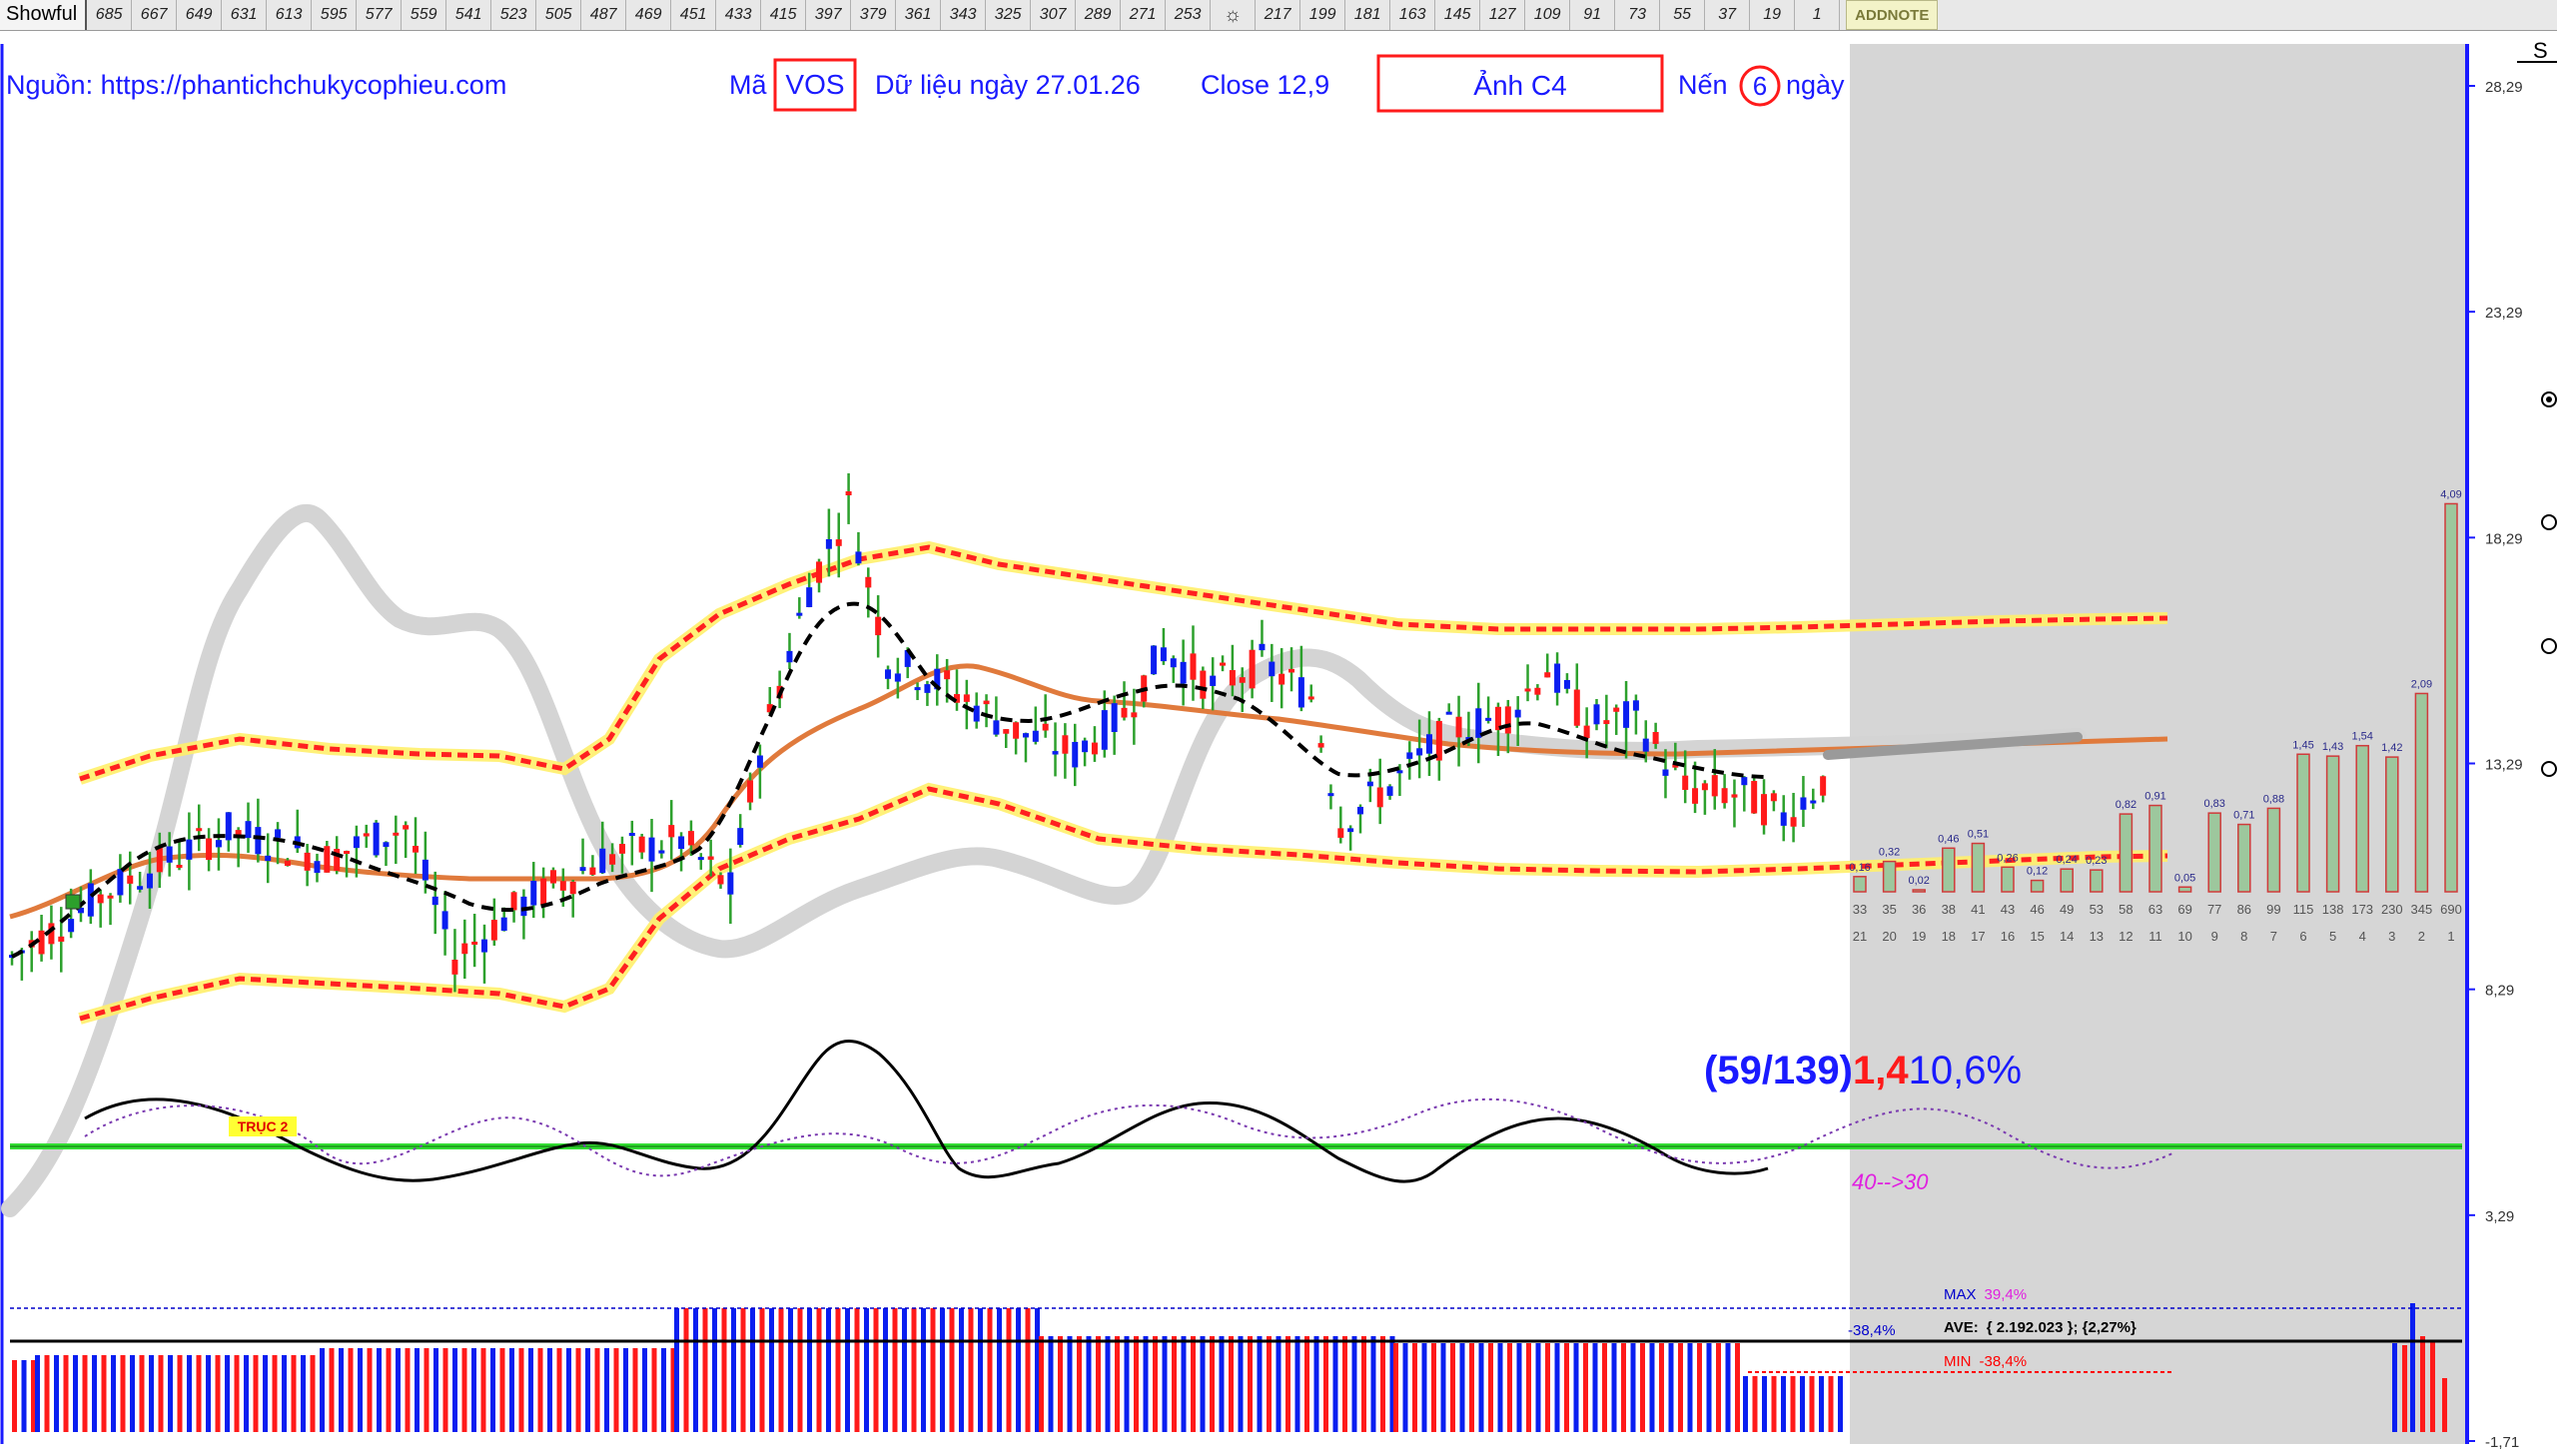 The width and height of the screenshot is (2557, 1456). Describe the element at coordinates (694, 15) in the screenshot. I see `period-button-451: 451` at that location.